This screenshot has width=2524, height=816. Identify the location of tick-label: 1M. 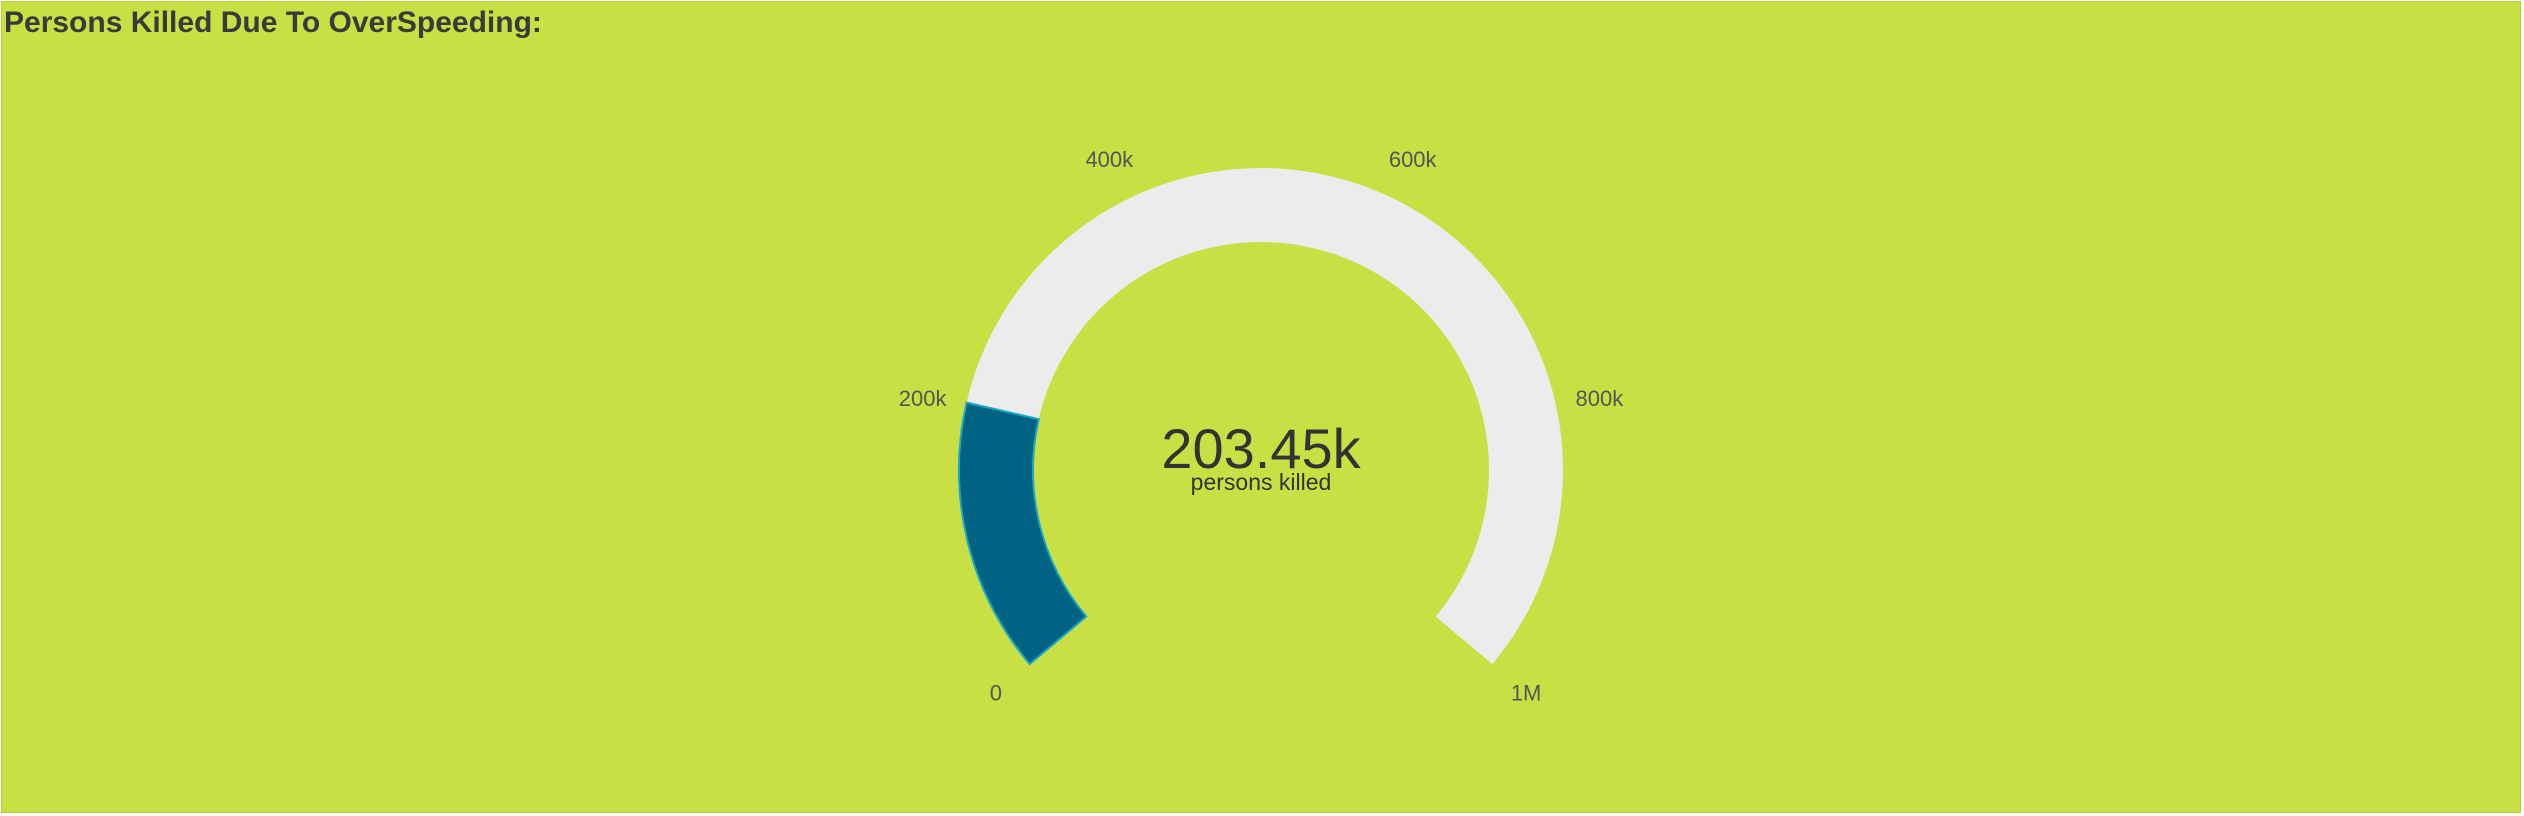
(1526, 692).